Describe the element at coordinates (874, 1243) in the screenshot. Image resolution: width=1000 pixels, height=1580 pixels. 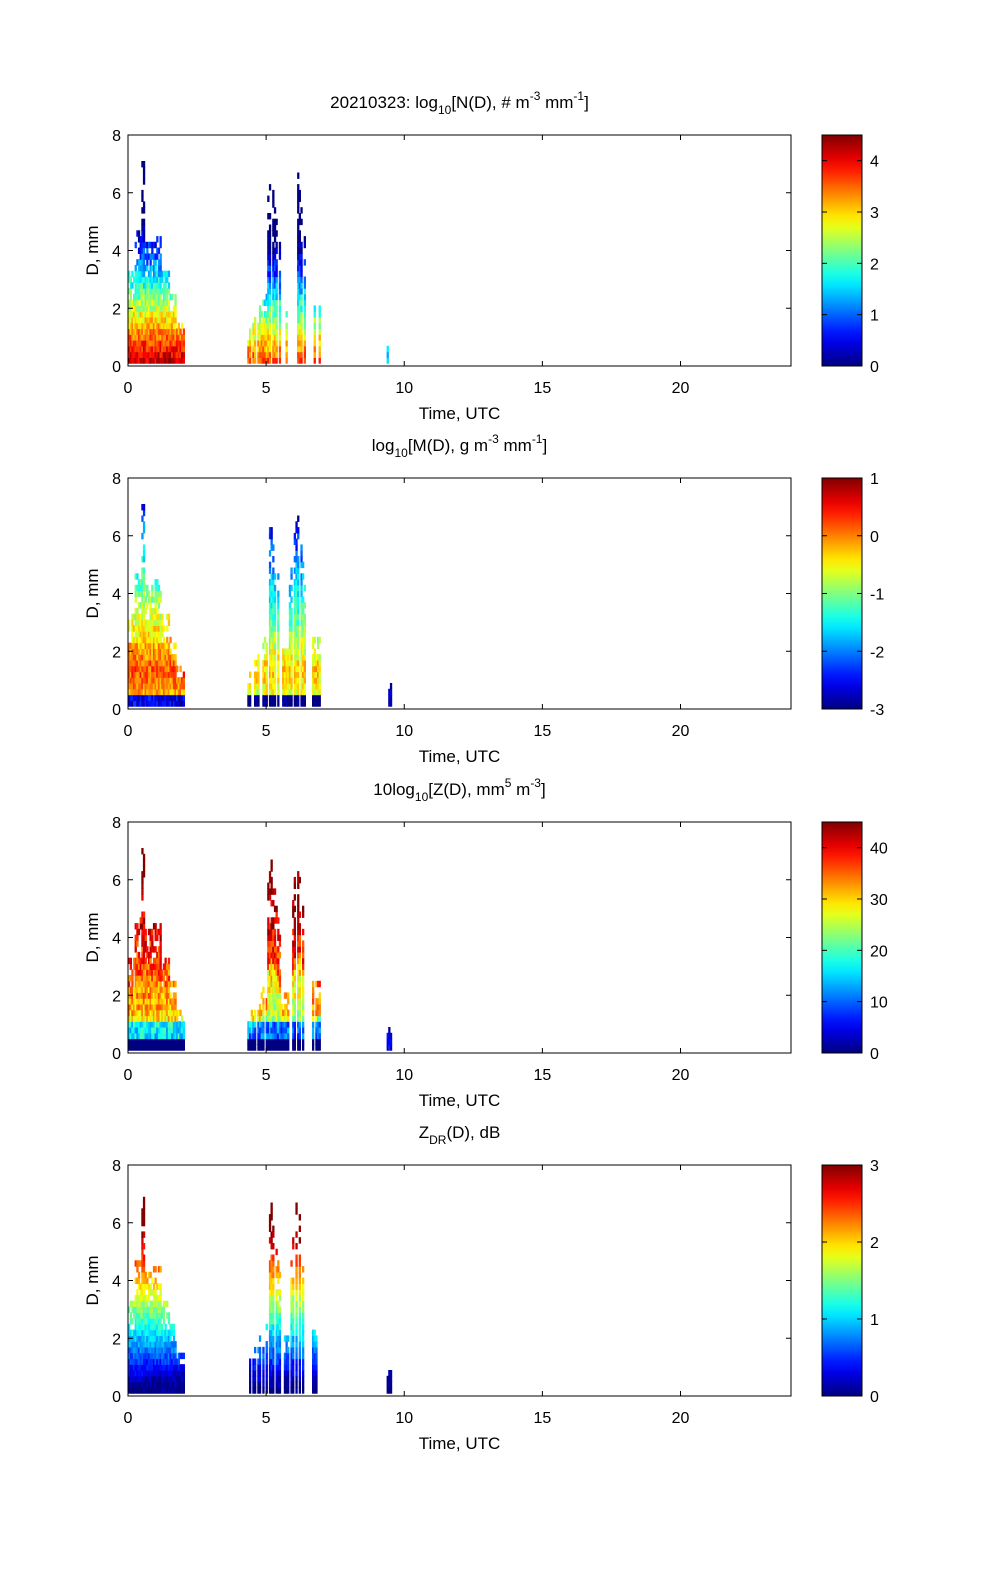
I see `colorbar-tick-label: 2` at that location.